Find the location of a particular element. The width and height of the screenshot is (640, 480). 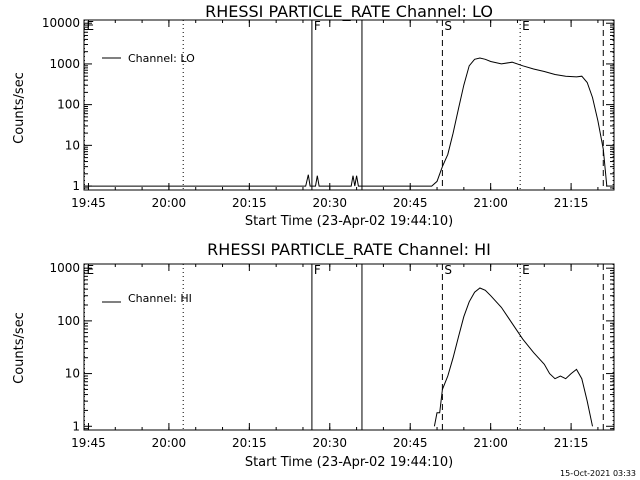

panel-lo-event-label: S is located at coordinates (448, 26).